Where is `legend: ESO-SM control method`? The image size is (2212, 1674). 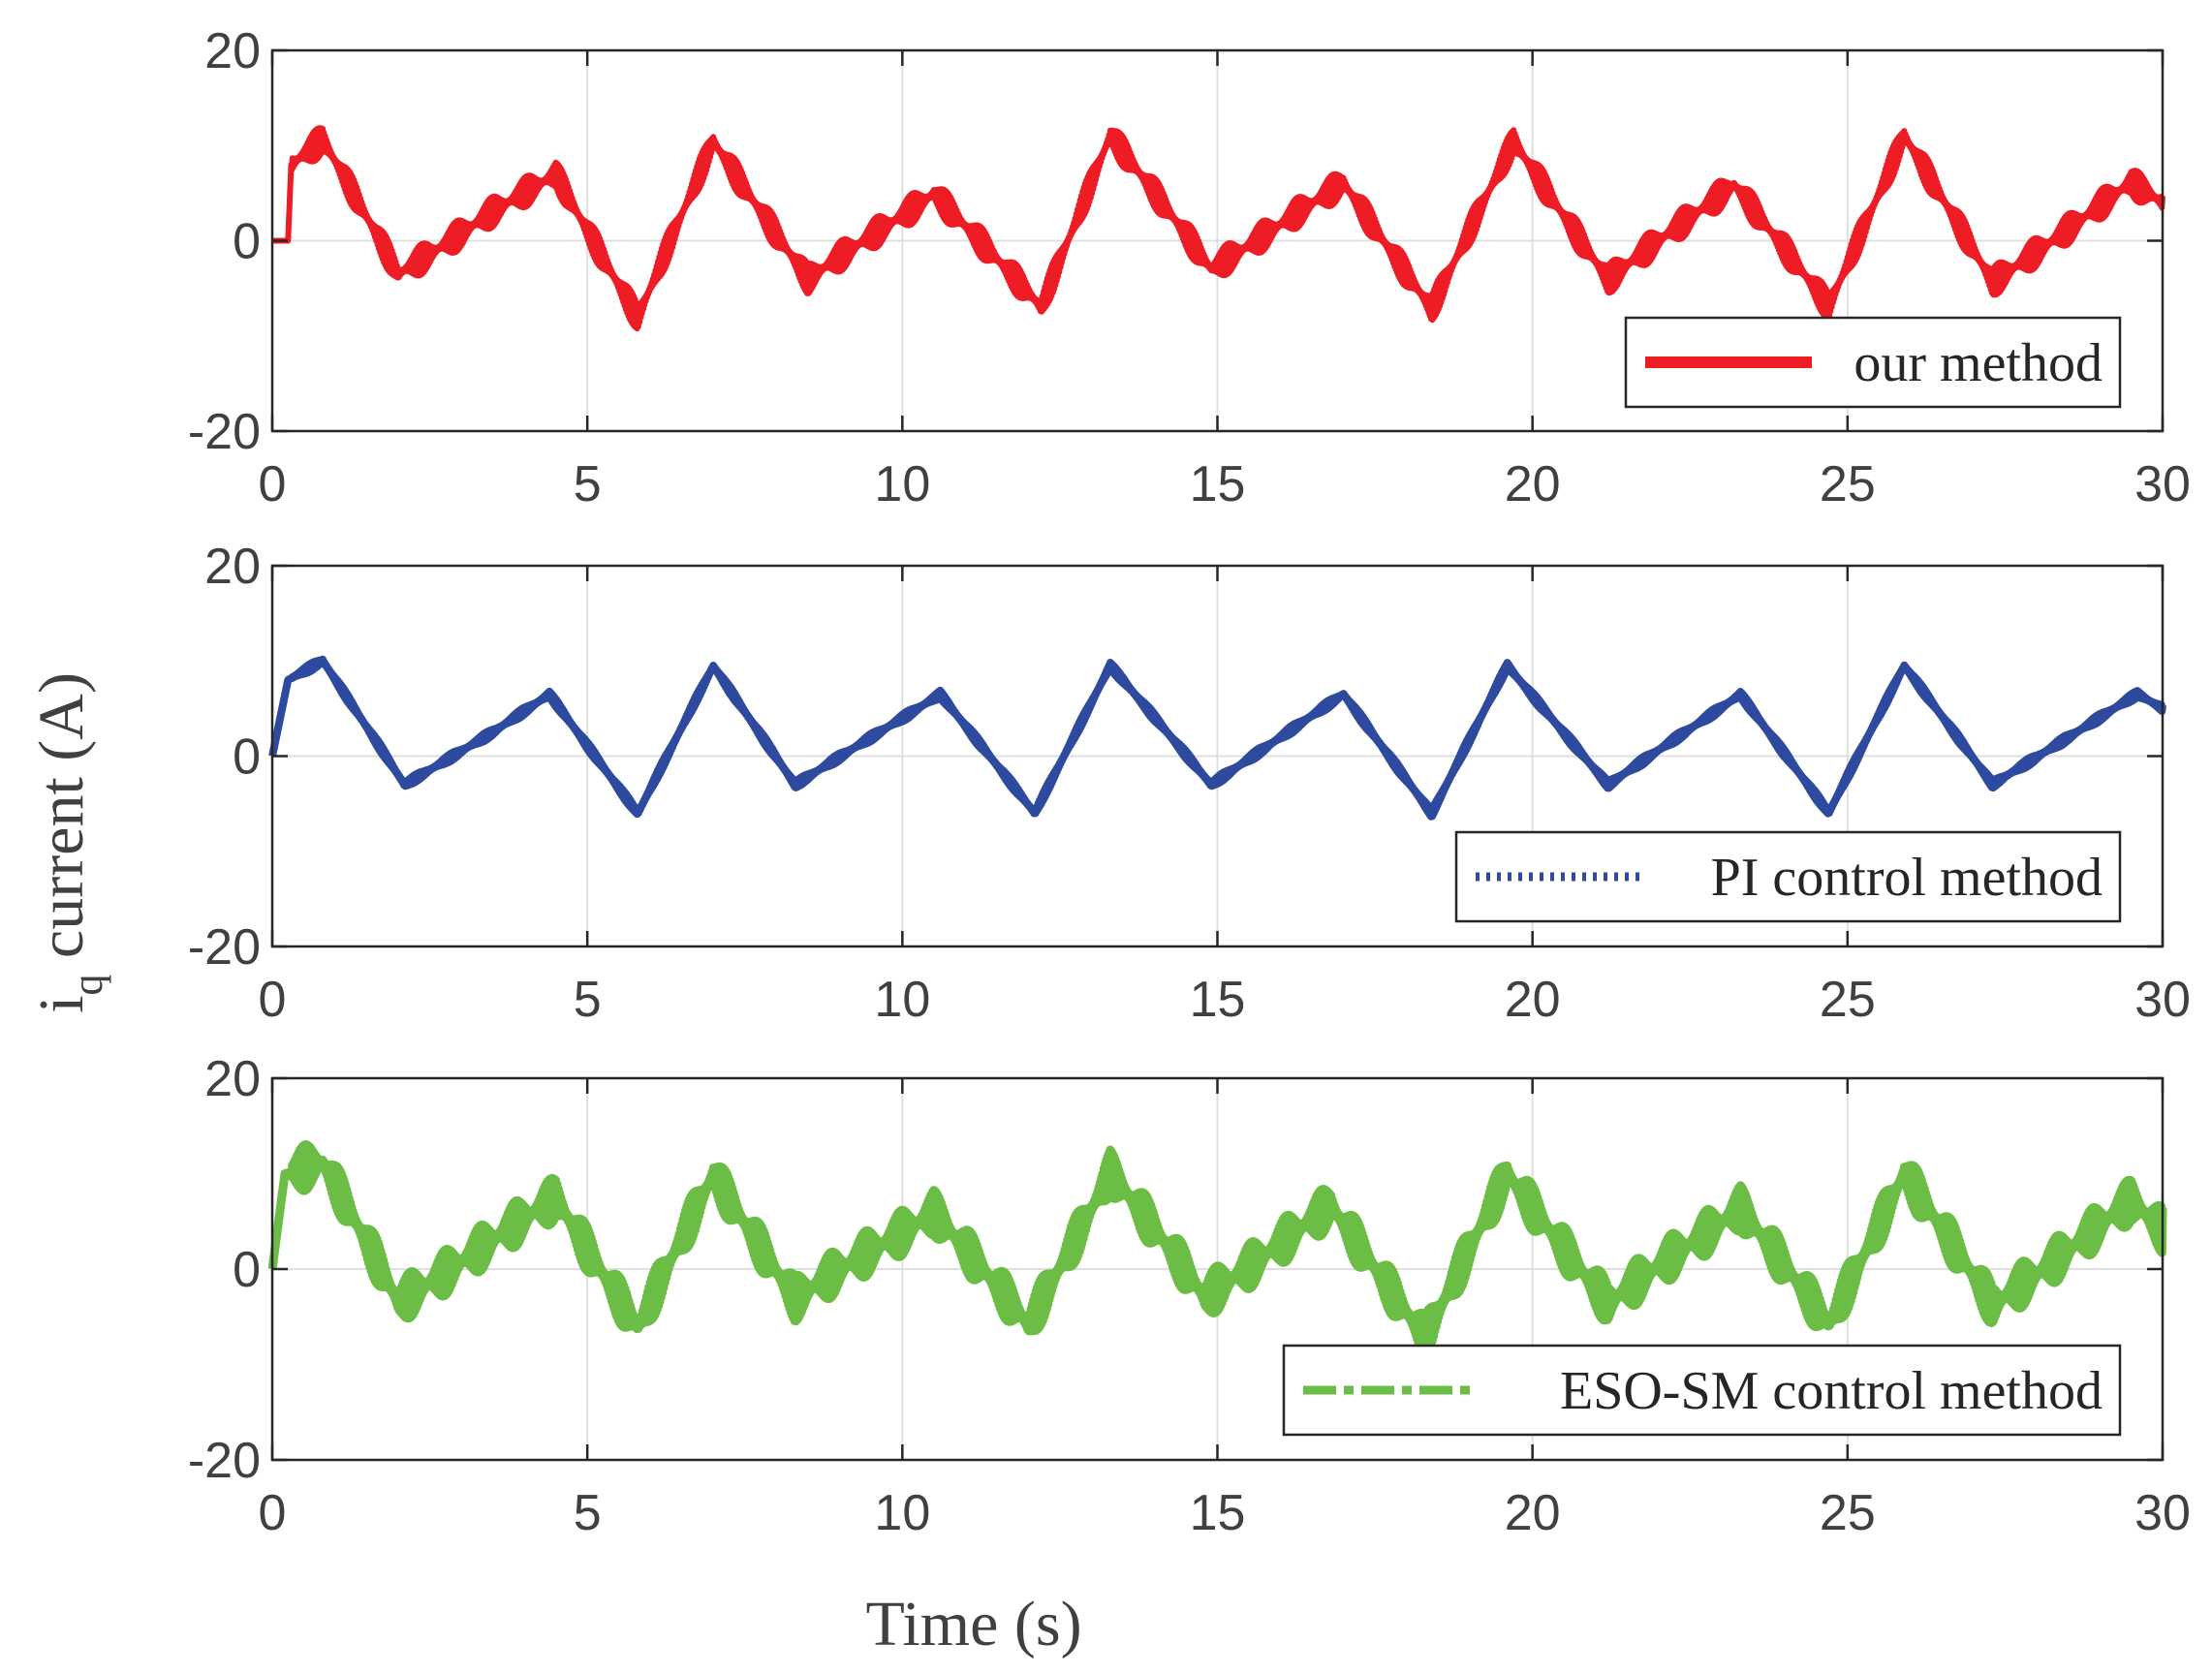
legend: ESO-SM control method is located at coordinates (1702, 1390).